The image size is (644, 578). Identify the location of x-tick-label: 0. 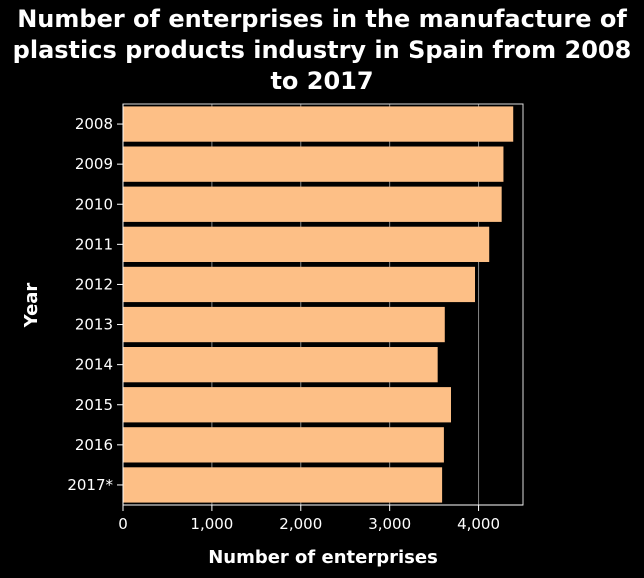
(123, 524).